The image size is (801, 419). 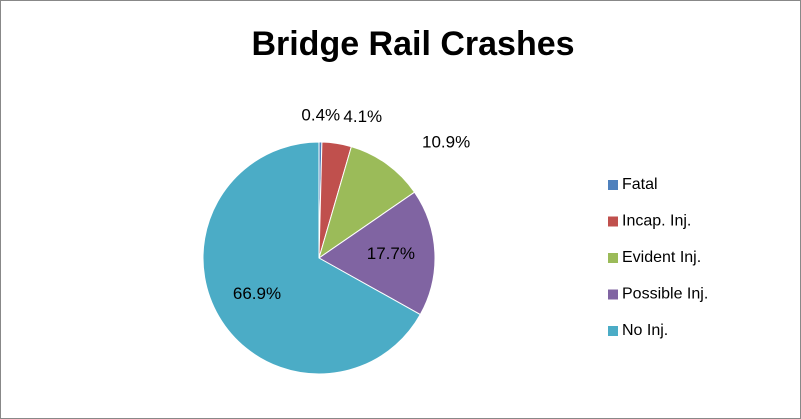 What do you see at coordinates (412, 44) in the screenshot?
I see `chart-title: Bridge Rail Crashes` at bounding box center [412, 44].